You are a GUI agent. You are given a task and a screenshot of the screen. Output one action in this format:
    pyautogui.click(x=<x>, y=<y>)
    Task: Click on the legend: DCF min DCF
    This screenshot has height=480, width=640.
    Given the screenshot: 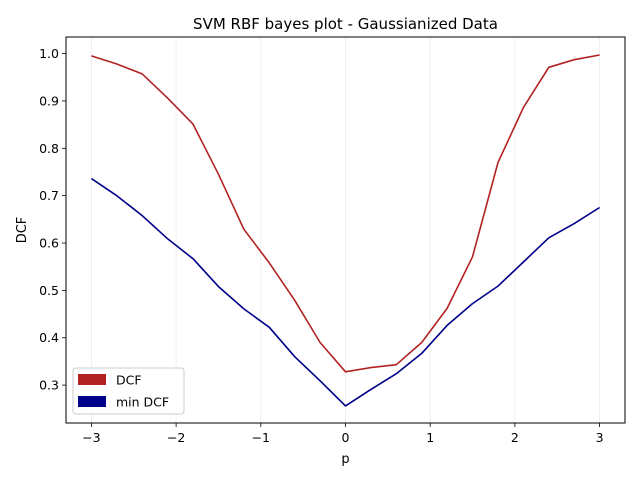 What is the action you would take?
    pyautogui.click(x=128, y=391)
    